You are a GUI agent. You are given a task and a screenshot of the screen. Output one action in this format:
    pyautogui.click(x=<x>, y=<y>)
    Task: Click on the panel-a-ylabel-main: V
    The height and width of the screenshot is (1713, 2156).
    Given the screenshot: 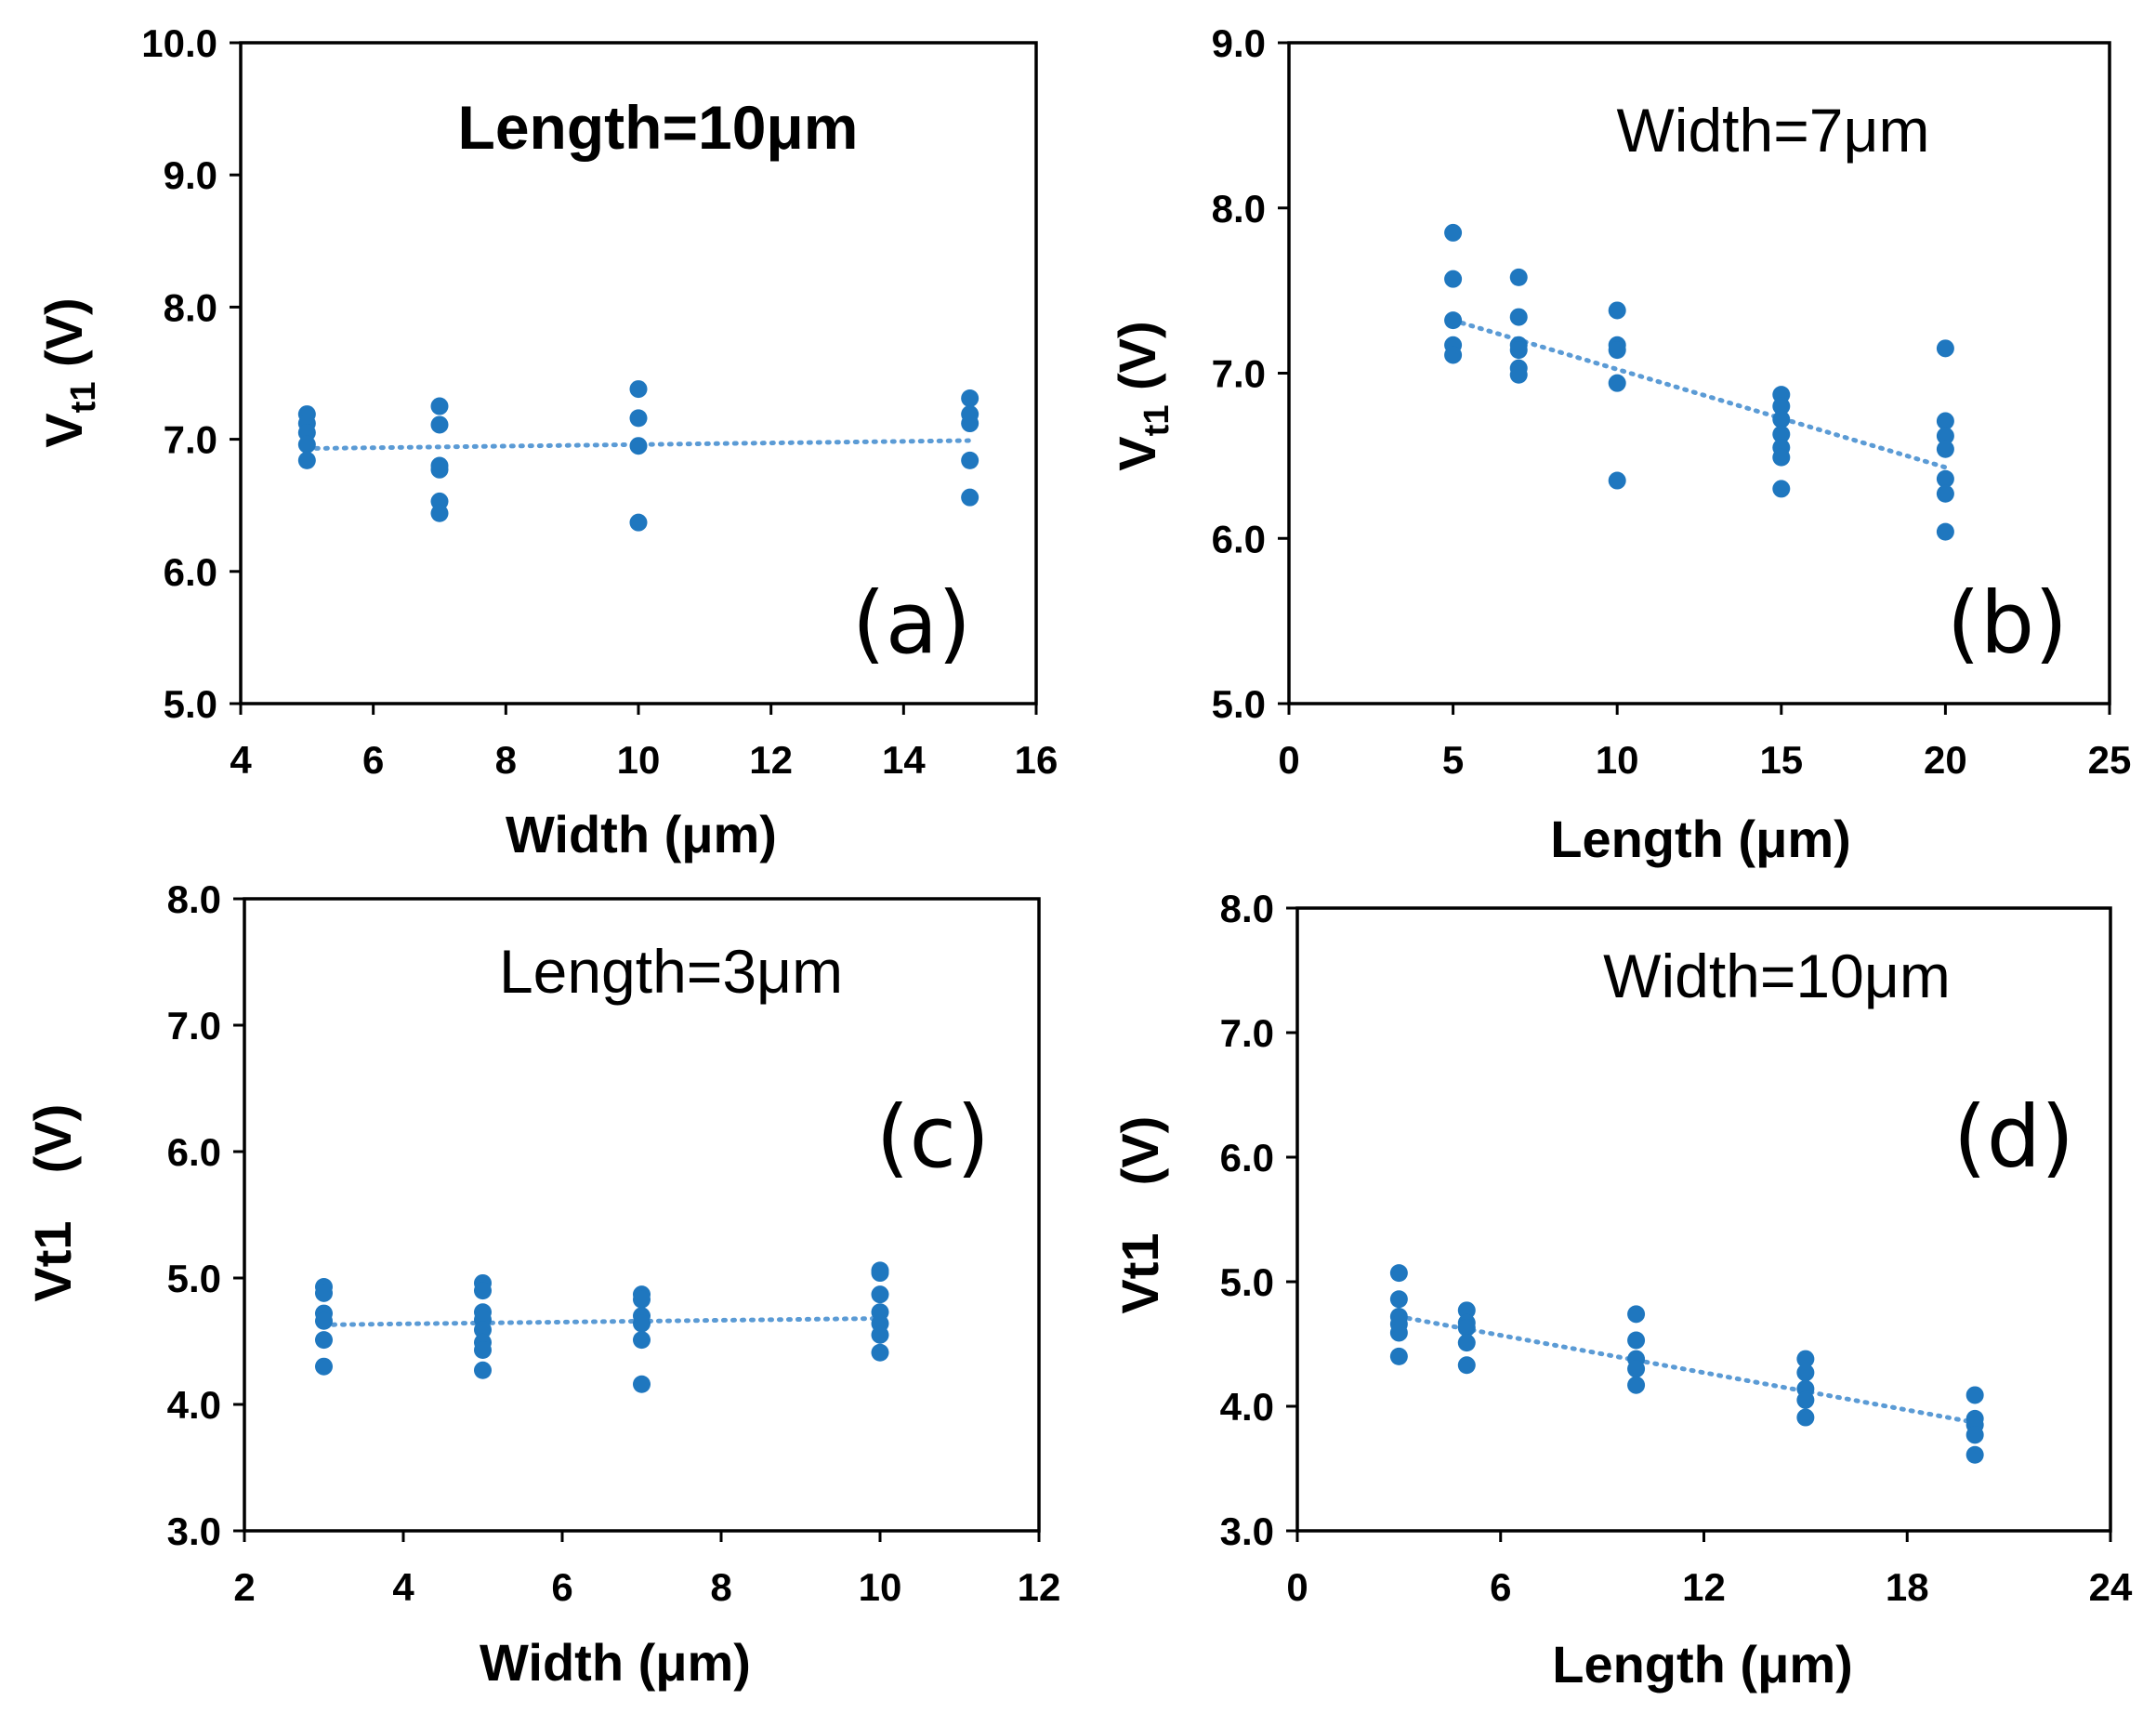 What is the action you would take?
    pyautogui.click(x=64, y=430)
    